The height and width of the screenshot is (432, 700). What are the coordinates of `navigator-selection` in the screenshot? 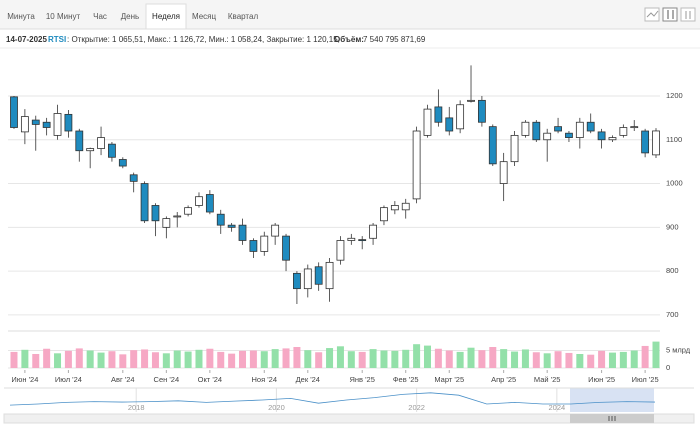 It's located at (612, 400).